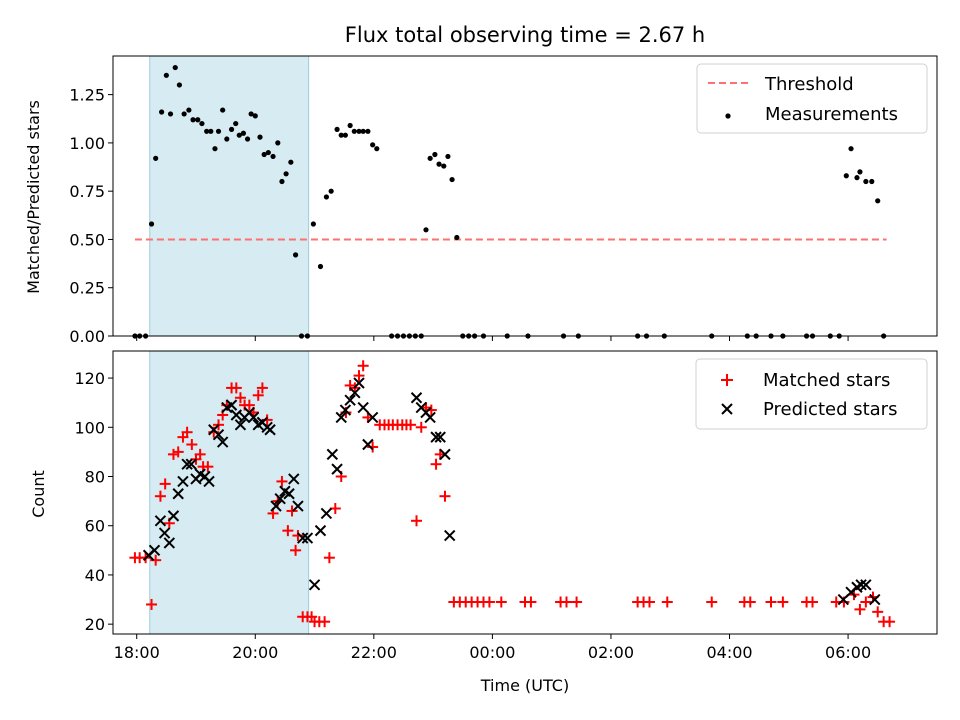 The width and height of the screenshot is (960, 720). What do you see at coordinates (89, 378) in the screenshot?
I see `bottom-y-tick-label: 120` at bounding box center [89, 378].